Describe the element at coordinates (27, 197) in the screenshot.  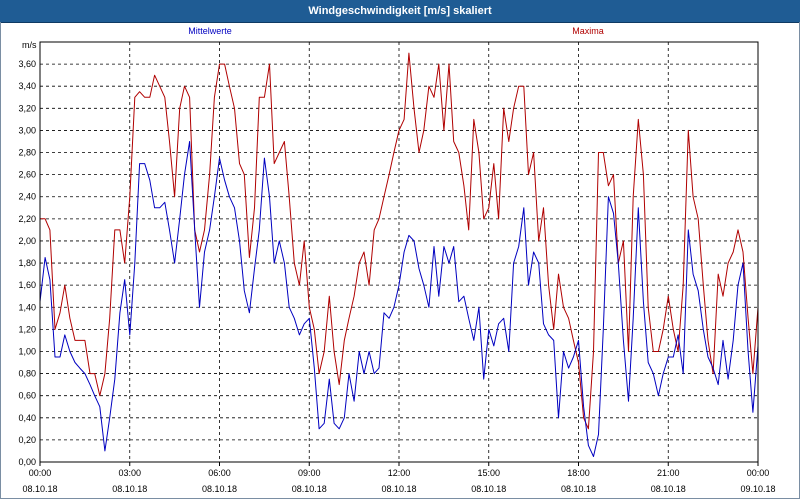
I see `y-tick-label: 2,40` at that location.